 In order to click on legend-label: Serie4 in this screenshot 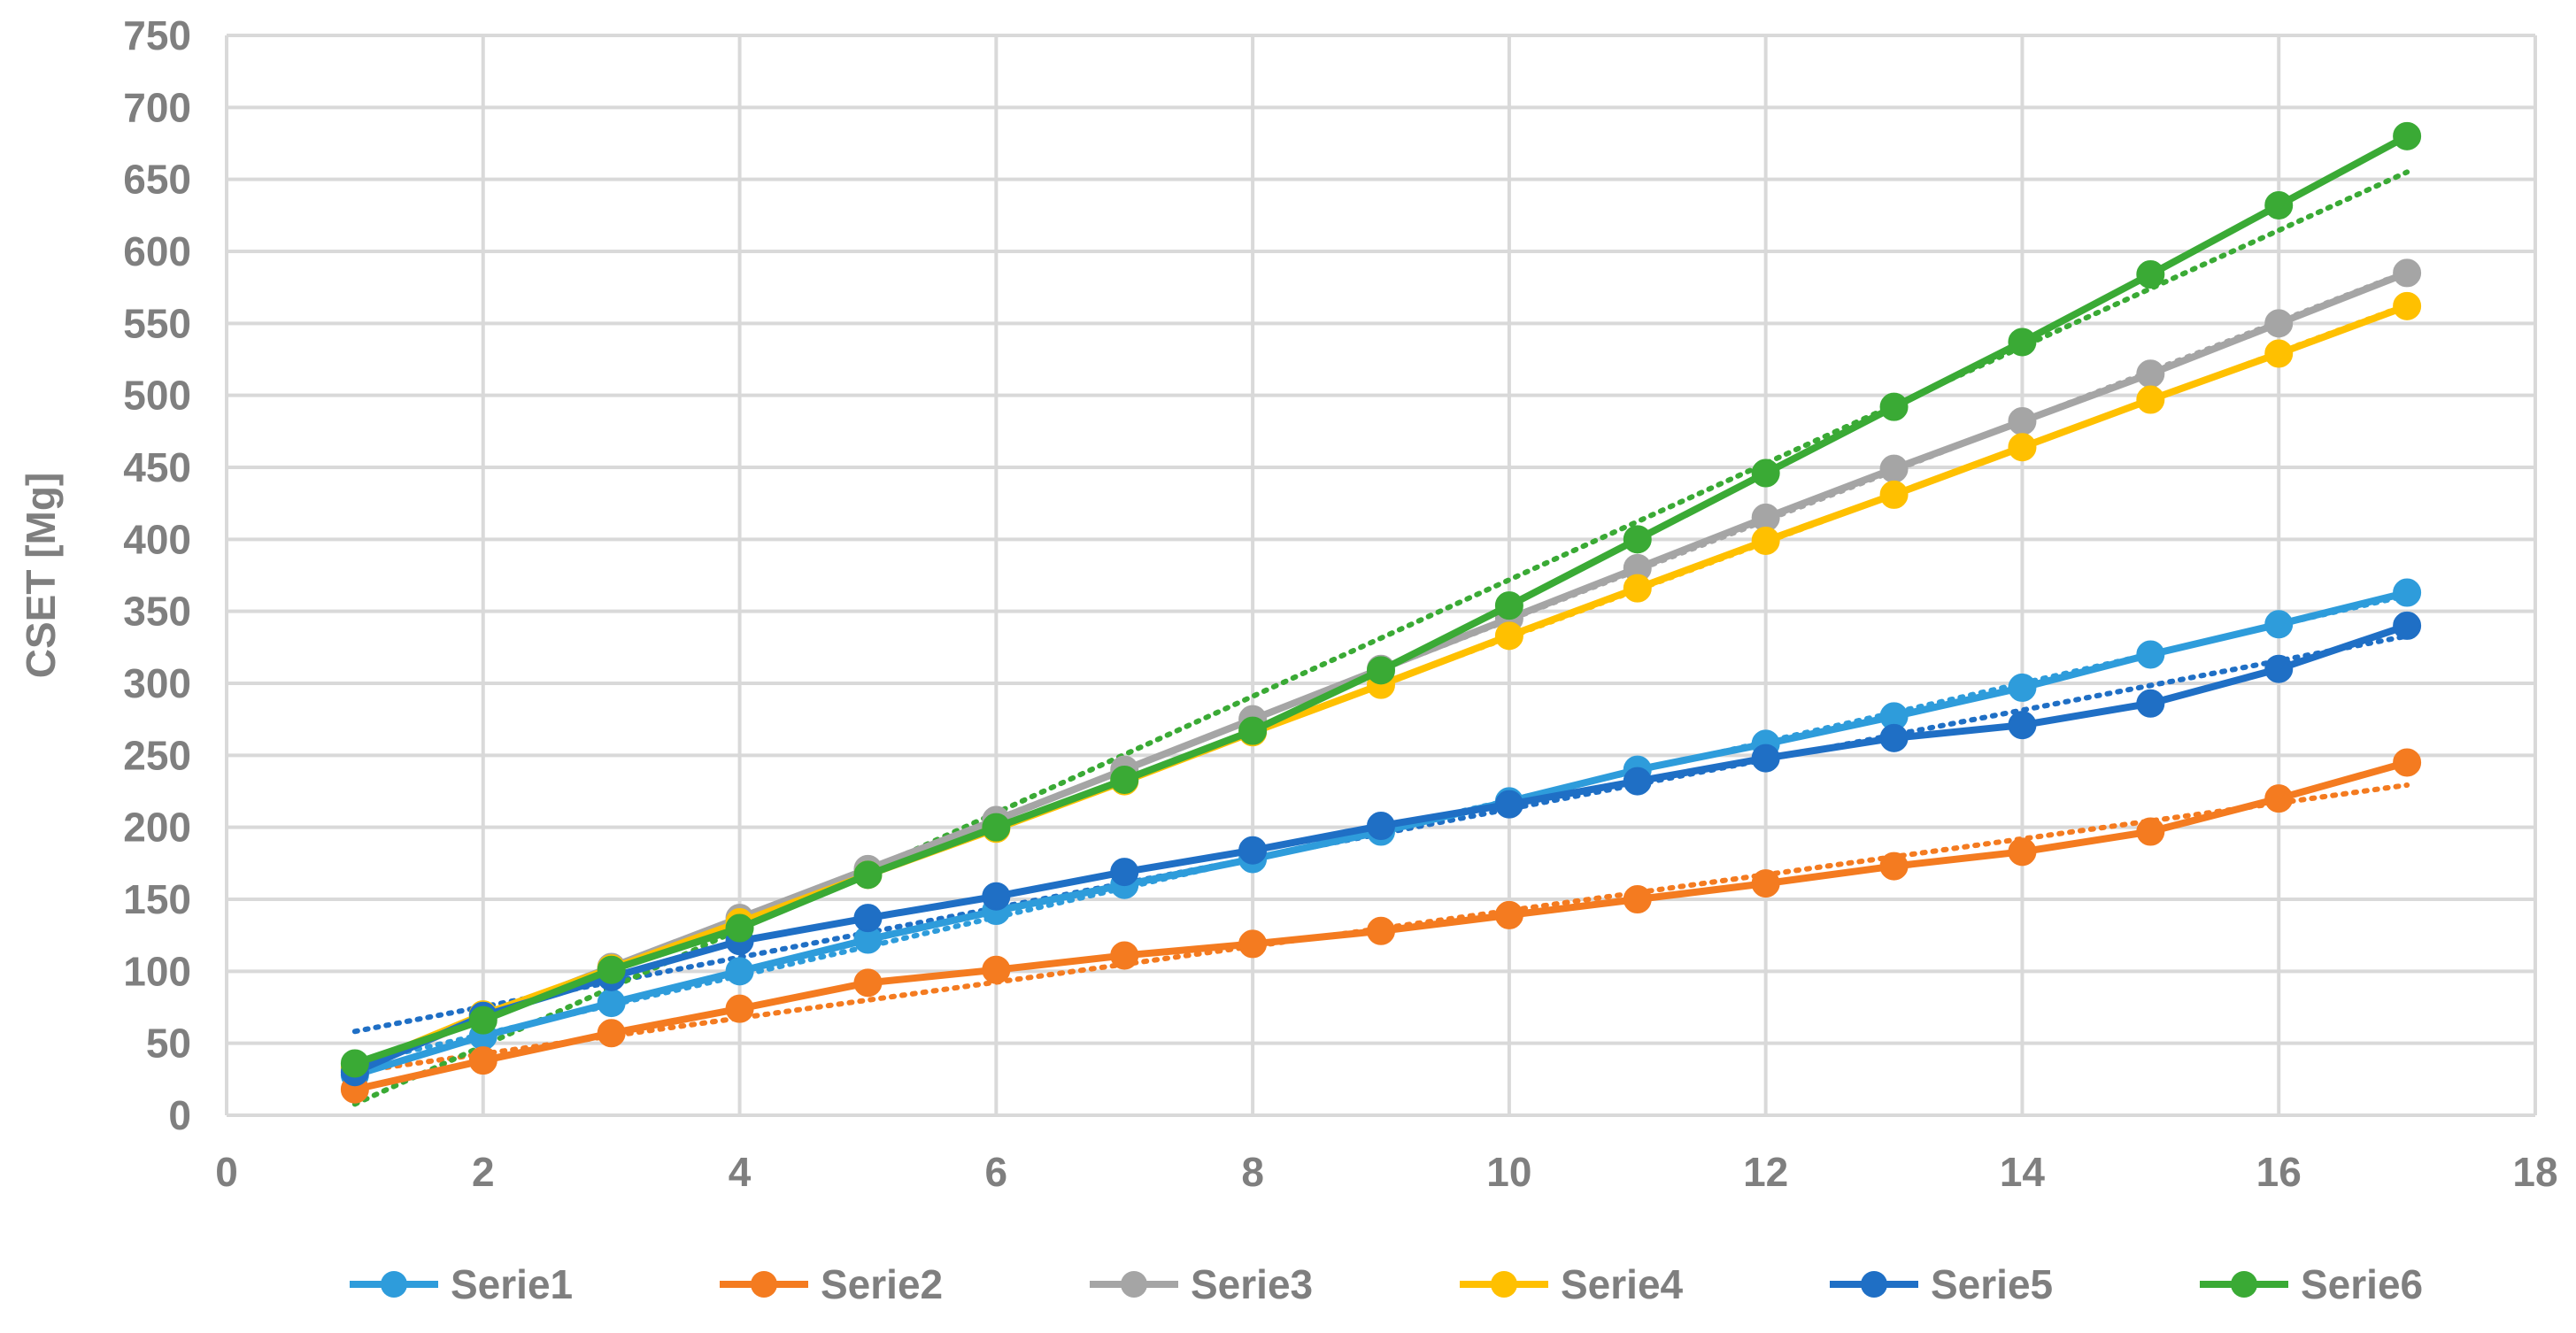, I will do `click(1622, 1284)`.